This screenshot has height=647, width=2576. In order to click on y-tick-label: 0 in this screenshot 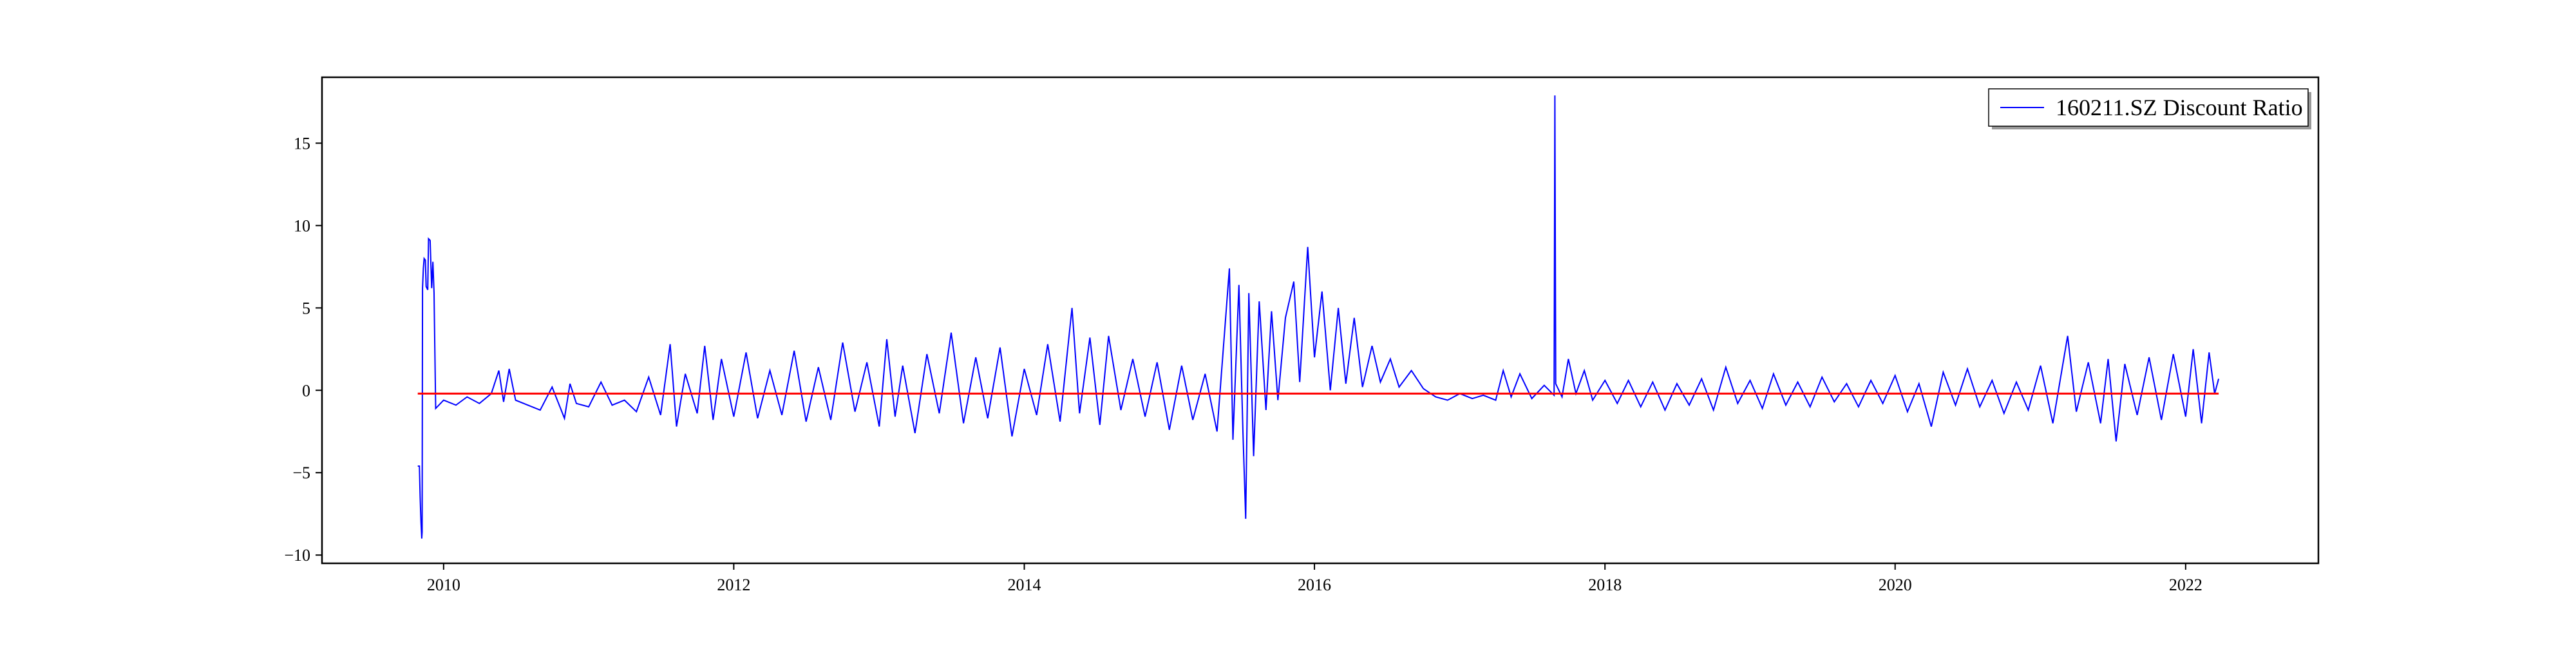, I will do `click(306, 390)`.